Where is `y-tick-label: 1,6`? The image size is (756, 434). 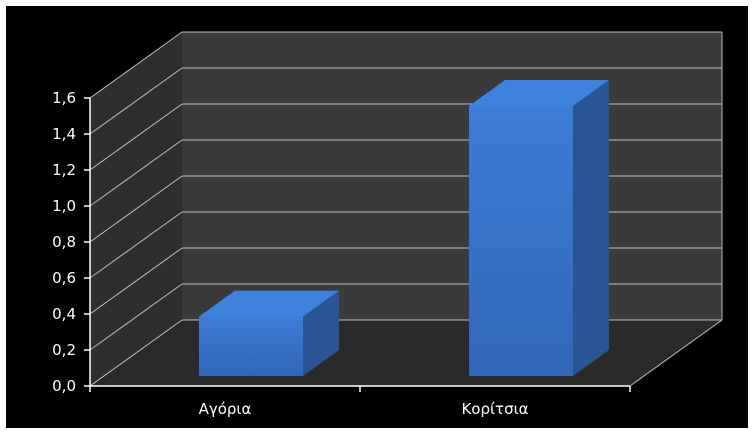
y-tick-label: 1,6 is located at coordinates (64, 98).